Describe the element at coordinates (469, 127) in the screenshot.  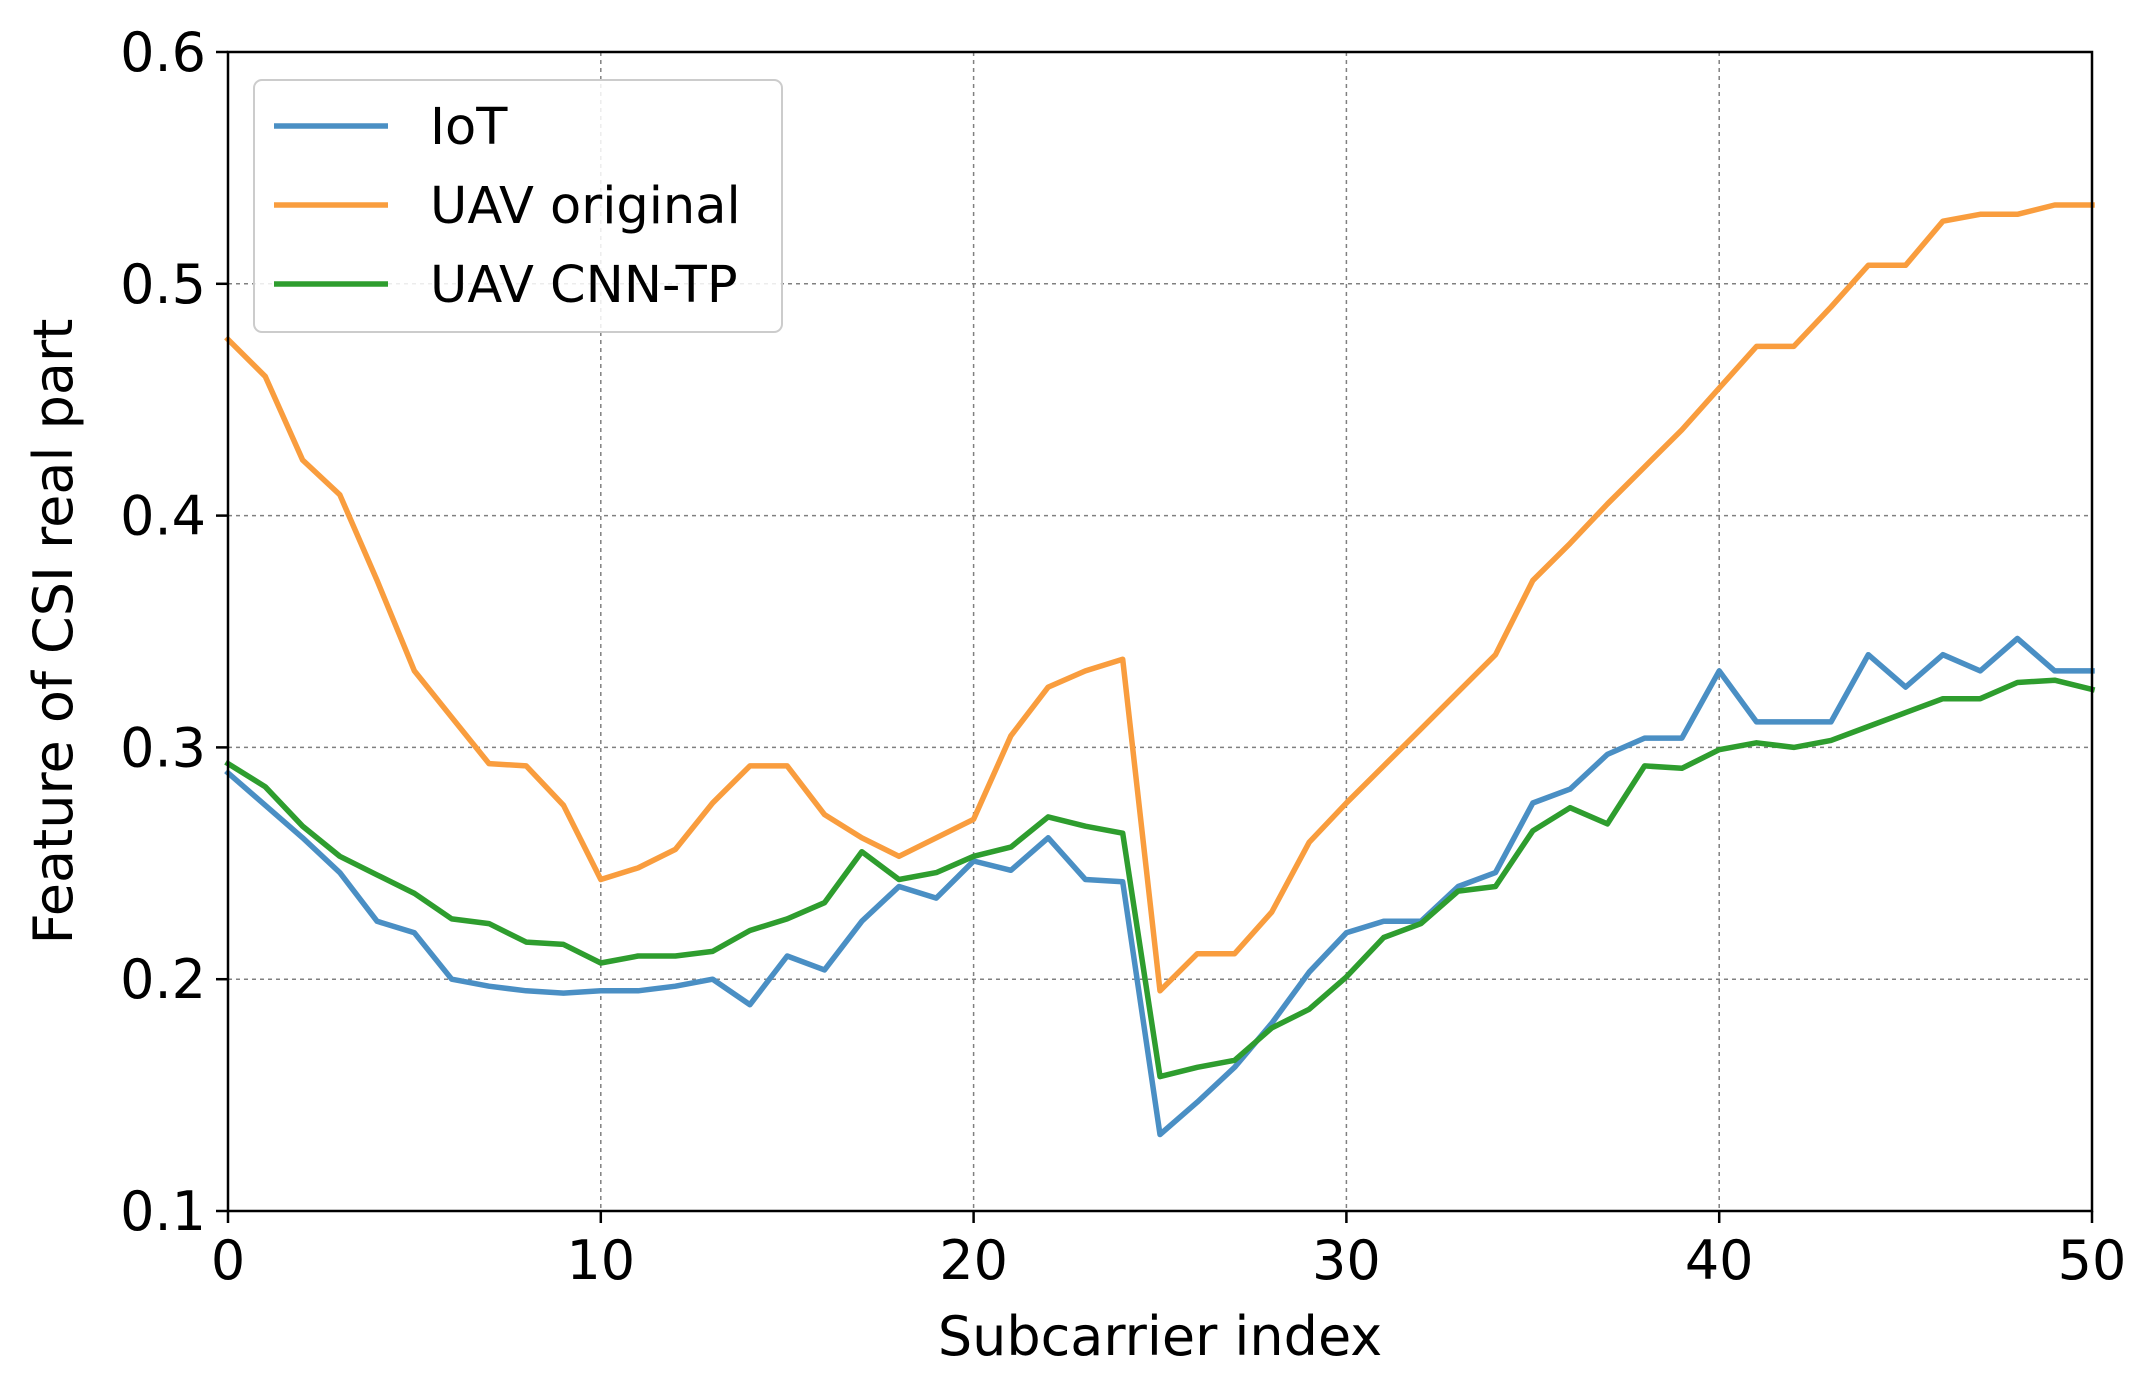
I see `legend-label: IoT` at that location.